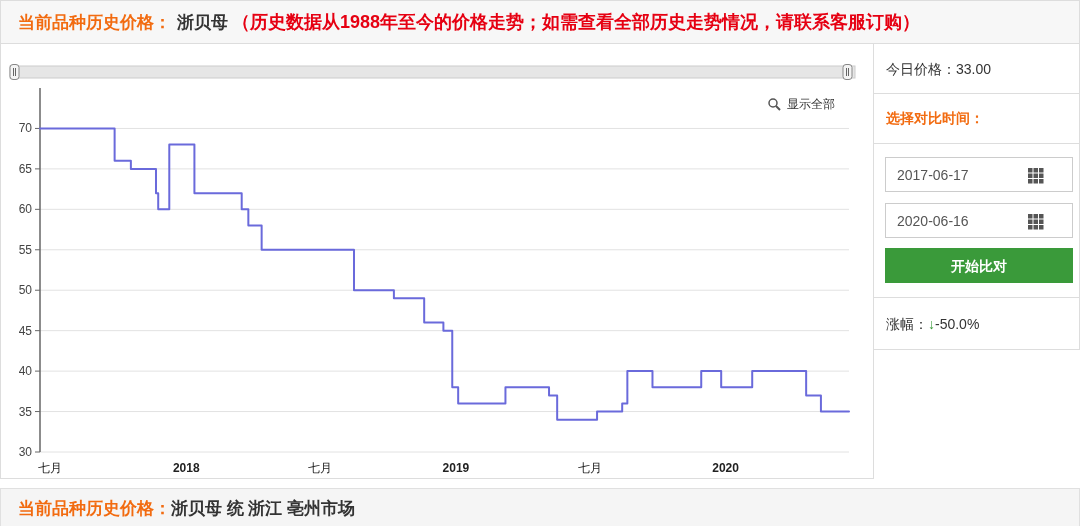 This screenshot has height=526, width=1080. I want to click on y-tick-label: 45, so click(25, 330).